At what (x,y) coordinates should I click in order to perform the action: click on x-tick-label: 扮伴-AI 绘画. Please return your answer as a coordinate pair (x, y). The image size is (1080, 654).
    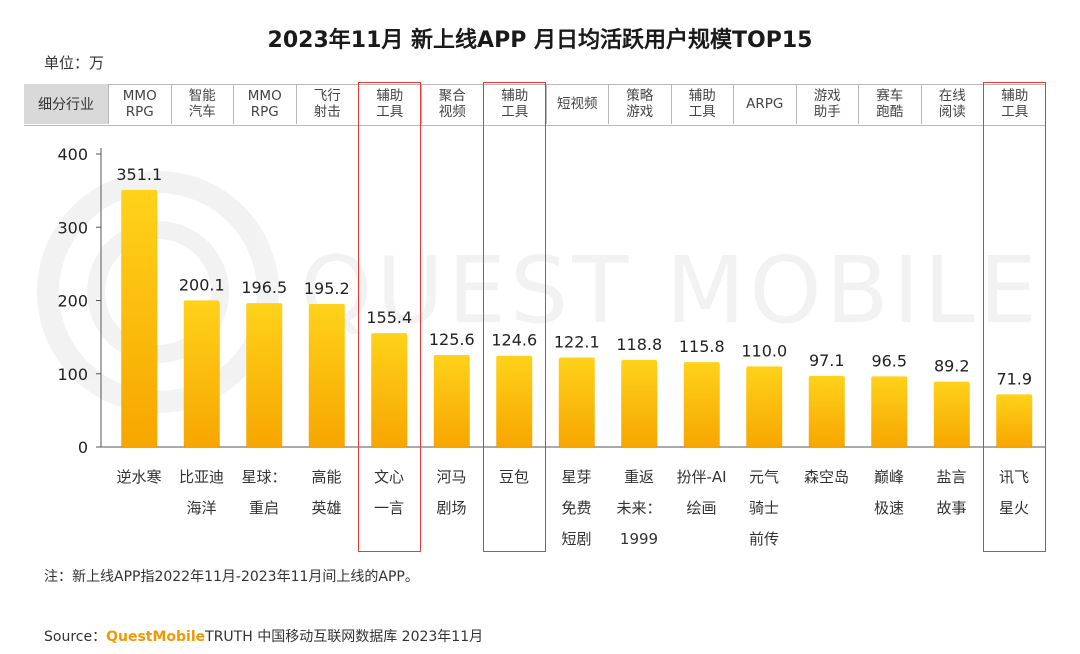
    Looking at the image, I should click on (701, 492).